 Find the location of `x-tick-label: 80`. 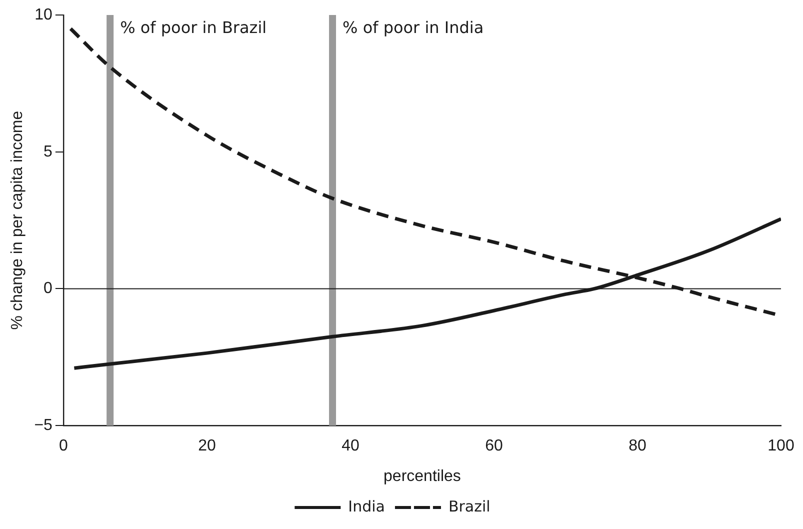

x-tick-label: 80 is located at coordinates (637, 446).